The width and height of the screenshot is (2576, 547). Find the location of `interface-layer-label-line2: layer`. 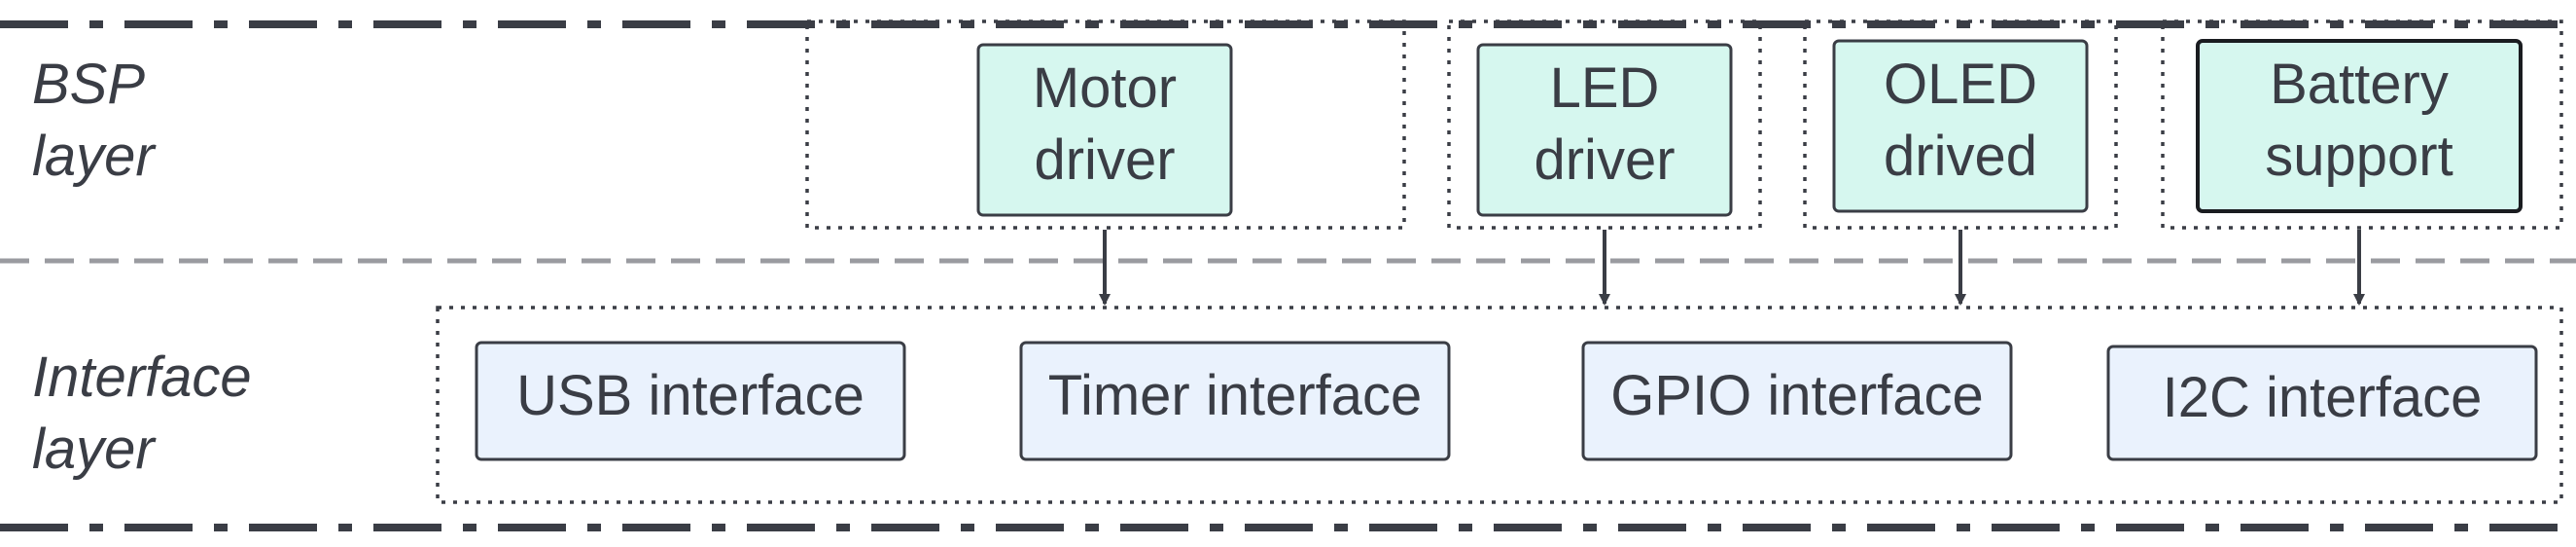

interface-layer-label-line2: layer is located at coordinates (95, 449).